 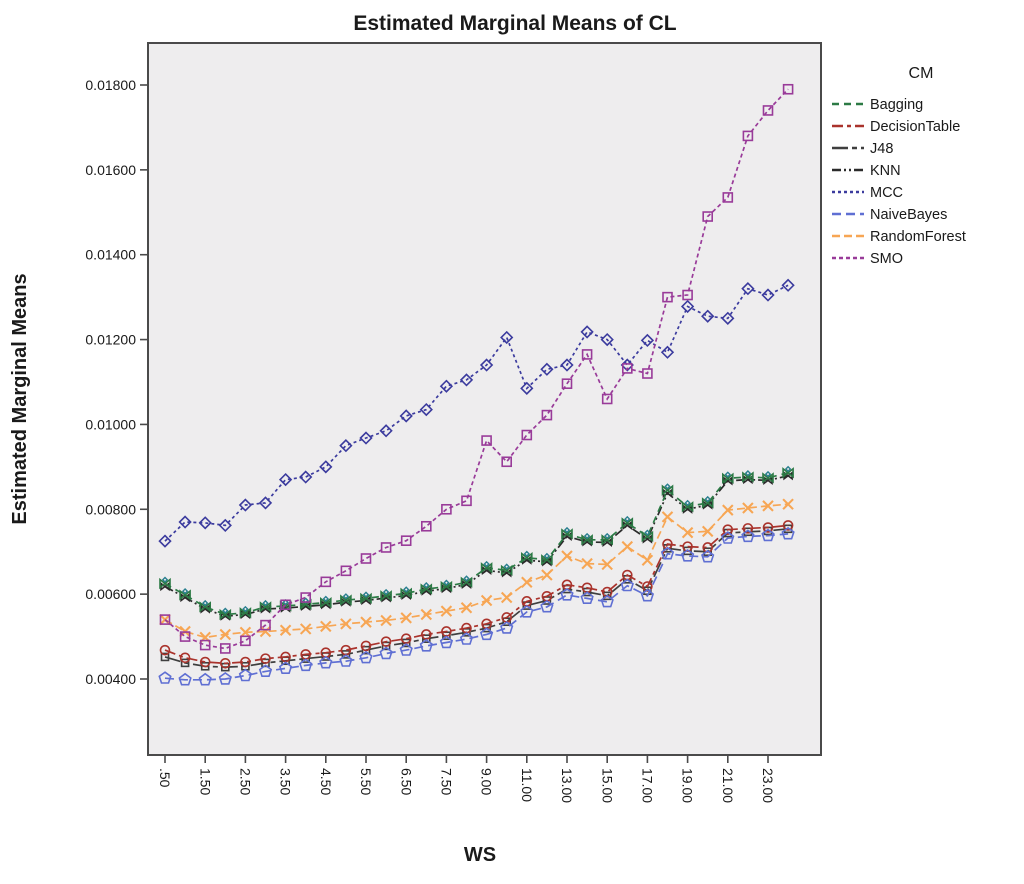 What do you see at coordinates (110, 679) in the screenshot?
I see `y-tick-label: 0.00400` at bounding box center [110, 679].